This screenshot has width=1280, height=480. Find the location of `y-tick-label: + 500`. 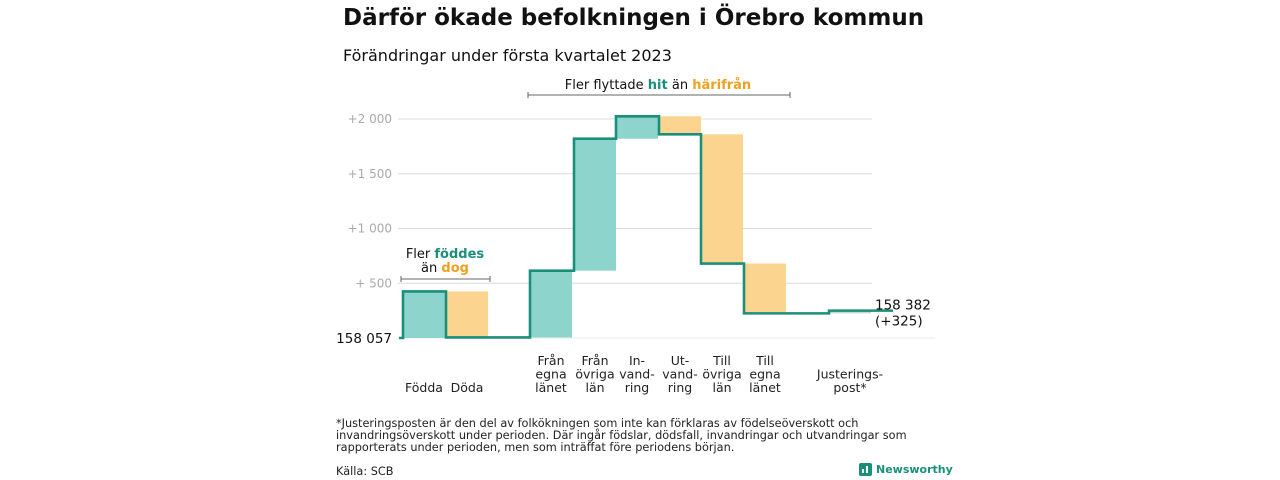

y-tick-label: + 500 is located at coordinates (373, 283).